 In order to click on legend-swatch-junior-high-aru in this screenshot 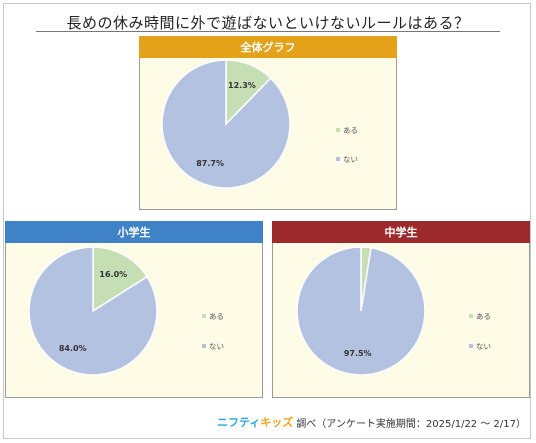, I will do `click(471, 316)`.